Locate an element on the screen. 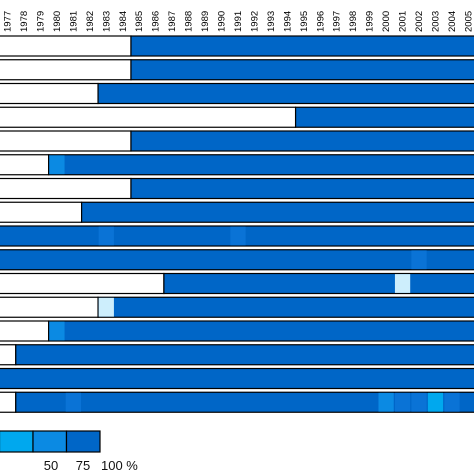  x-tick-label: 1977 is located at coordinates (8, 21).